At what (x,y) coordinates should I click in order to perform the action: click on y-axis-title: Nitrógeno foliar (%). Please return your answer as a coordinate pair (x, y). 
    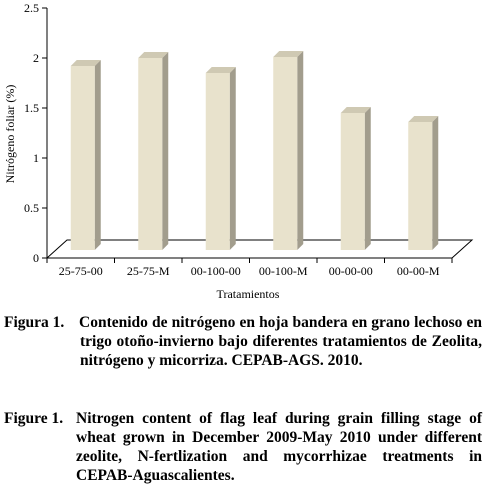
    Looking at the image, I should click on (10, 134).